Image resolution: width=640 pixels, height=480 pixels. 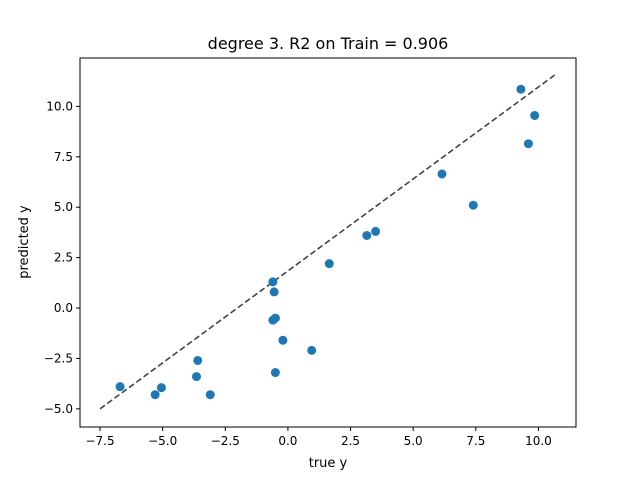 I want to click on y-tick-label: 7.5, so click(x=63, y=157).